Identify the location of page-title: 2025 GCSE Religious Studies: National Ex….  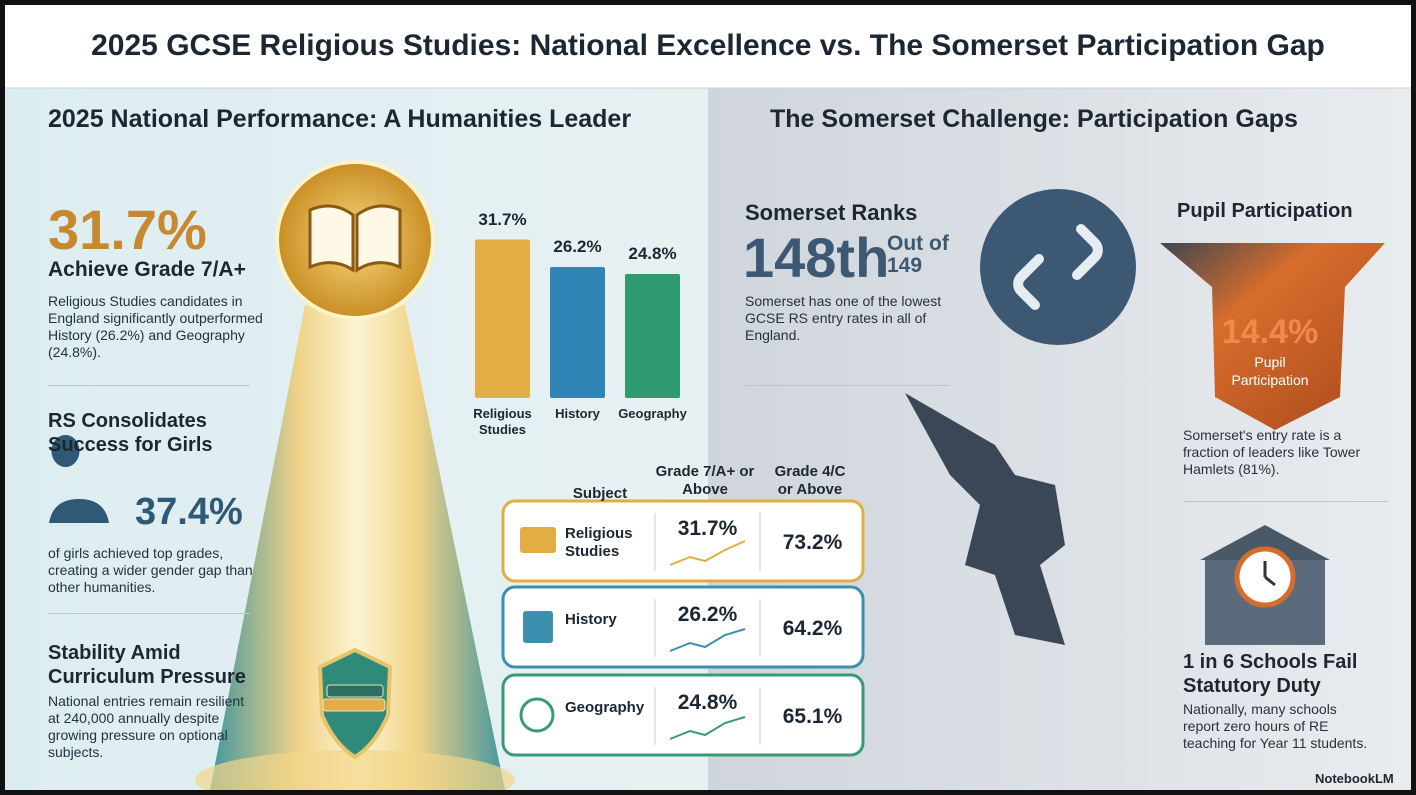
(708, 45).